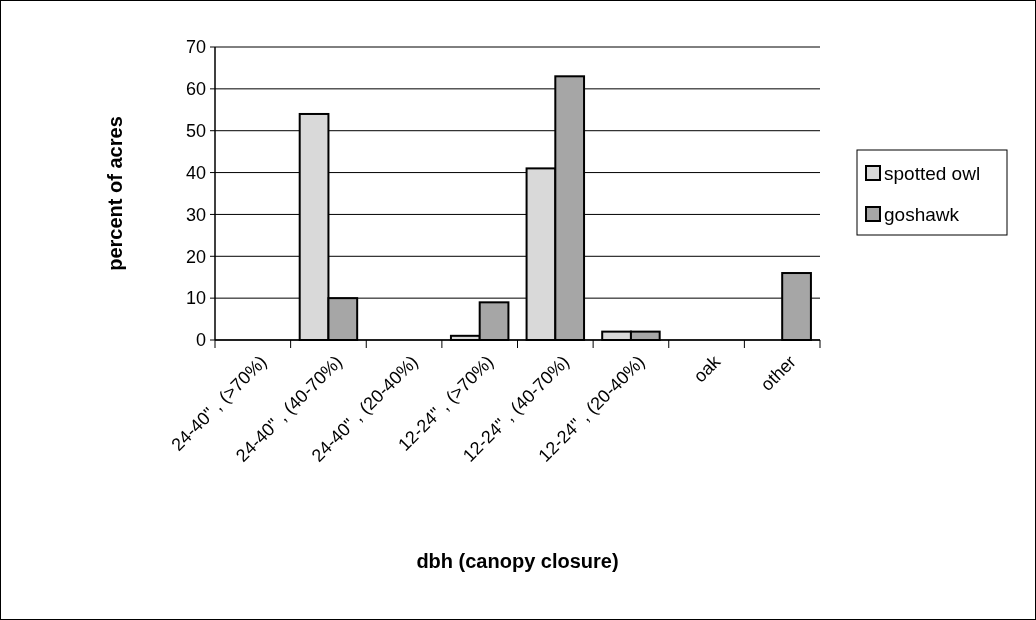 Image resolution: width=1036 pixels, height=620 pixels. What do you see at coordinates (195, 131) in the screenshot?
I see `y-tick-label: 50` at bounding box center [195, 131].